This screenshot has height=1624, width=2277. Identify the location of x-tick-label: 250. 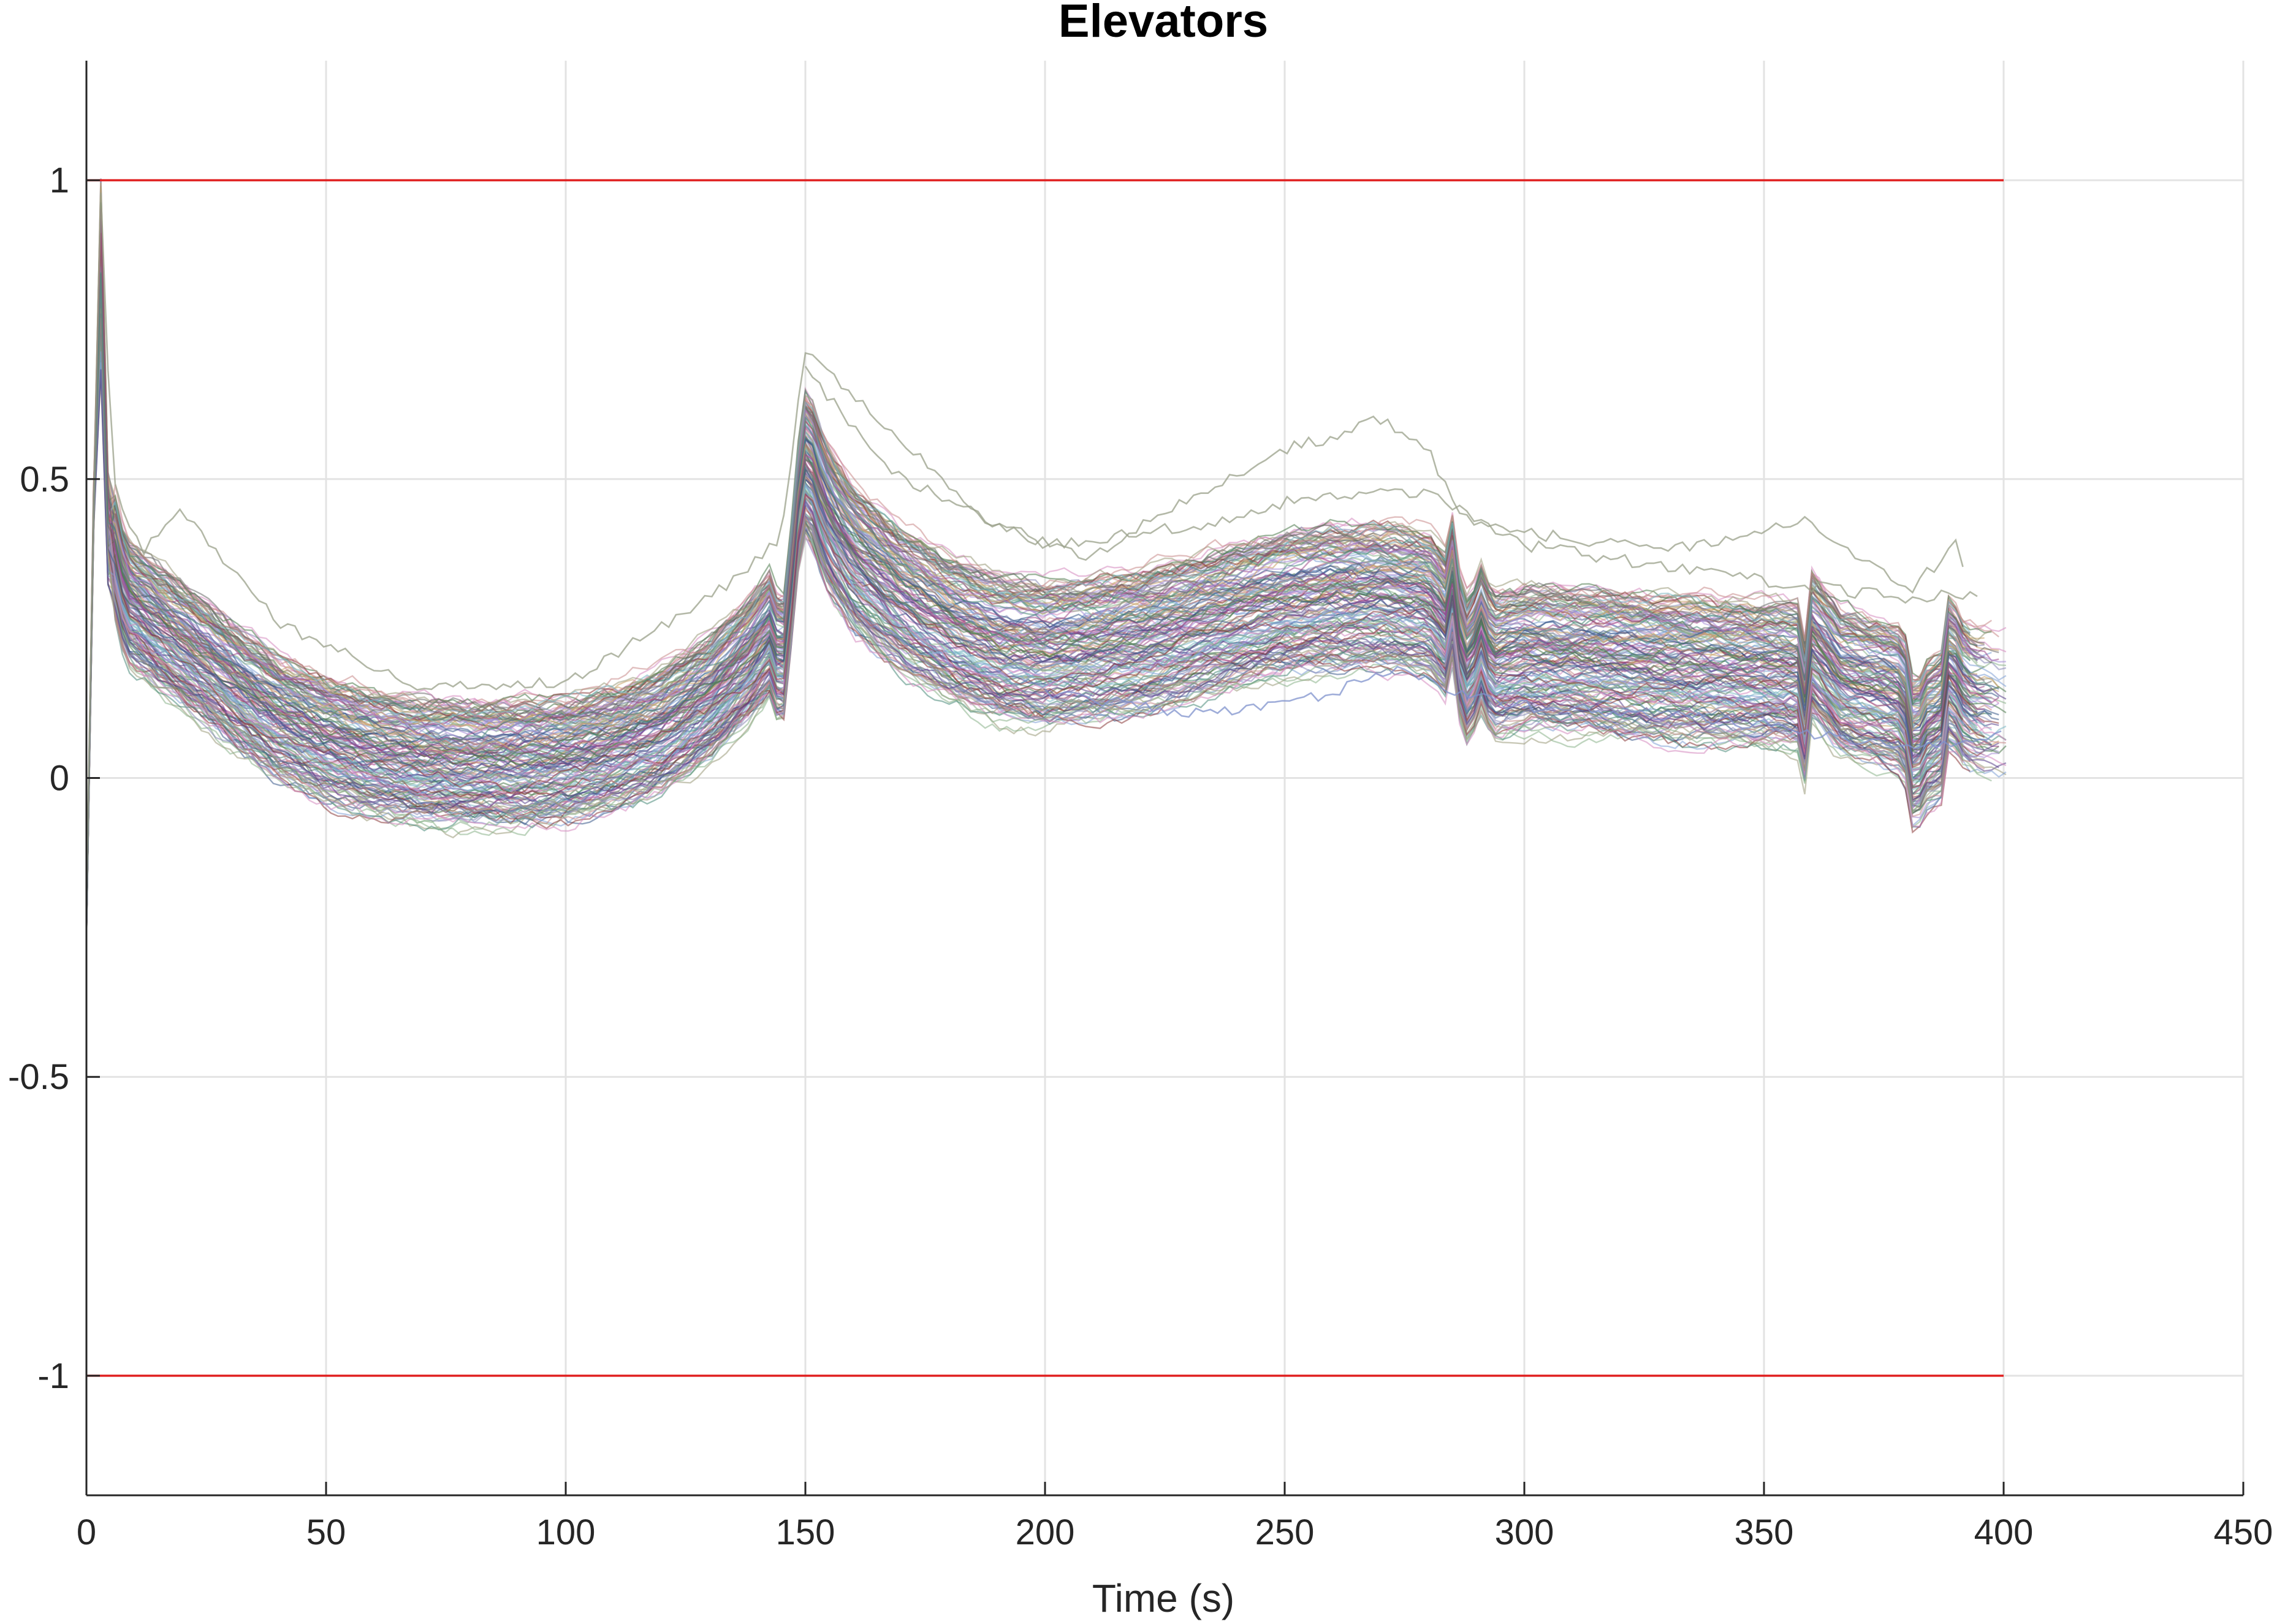
(1285, 1532).